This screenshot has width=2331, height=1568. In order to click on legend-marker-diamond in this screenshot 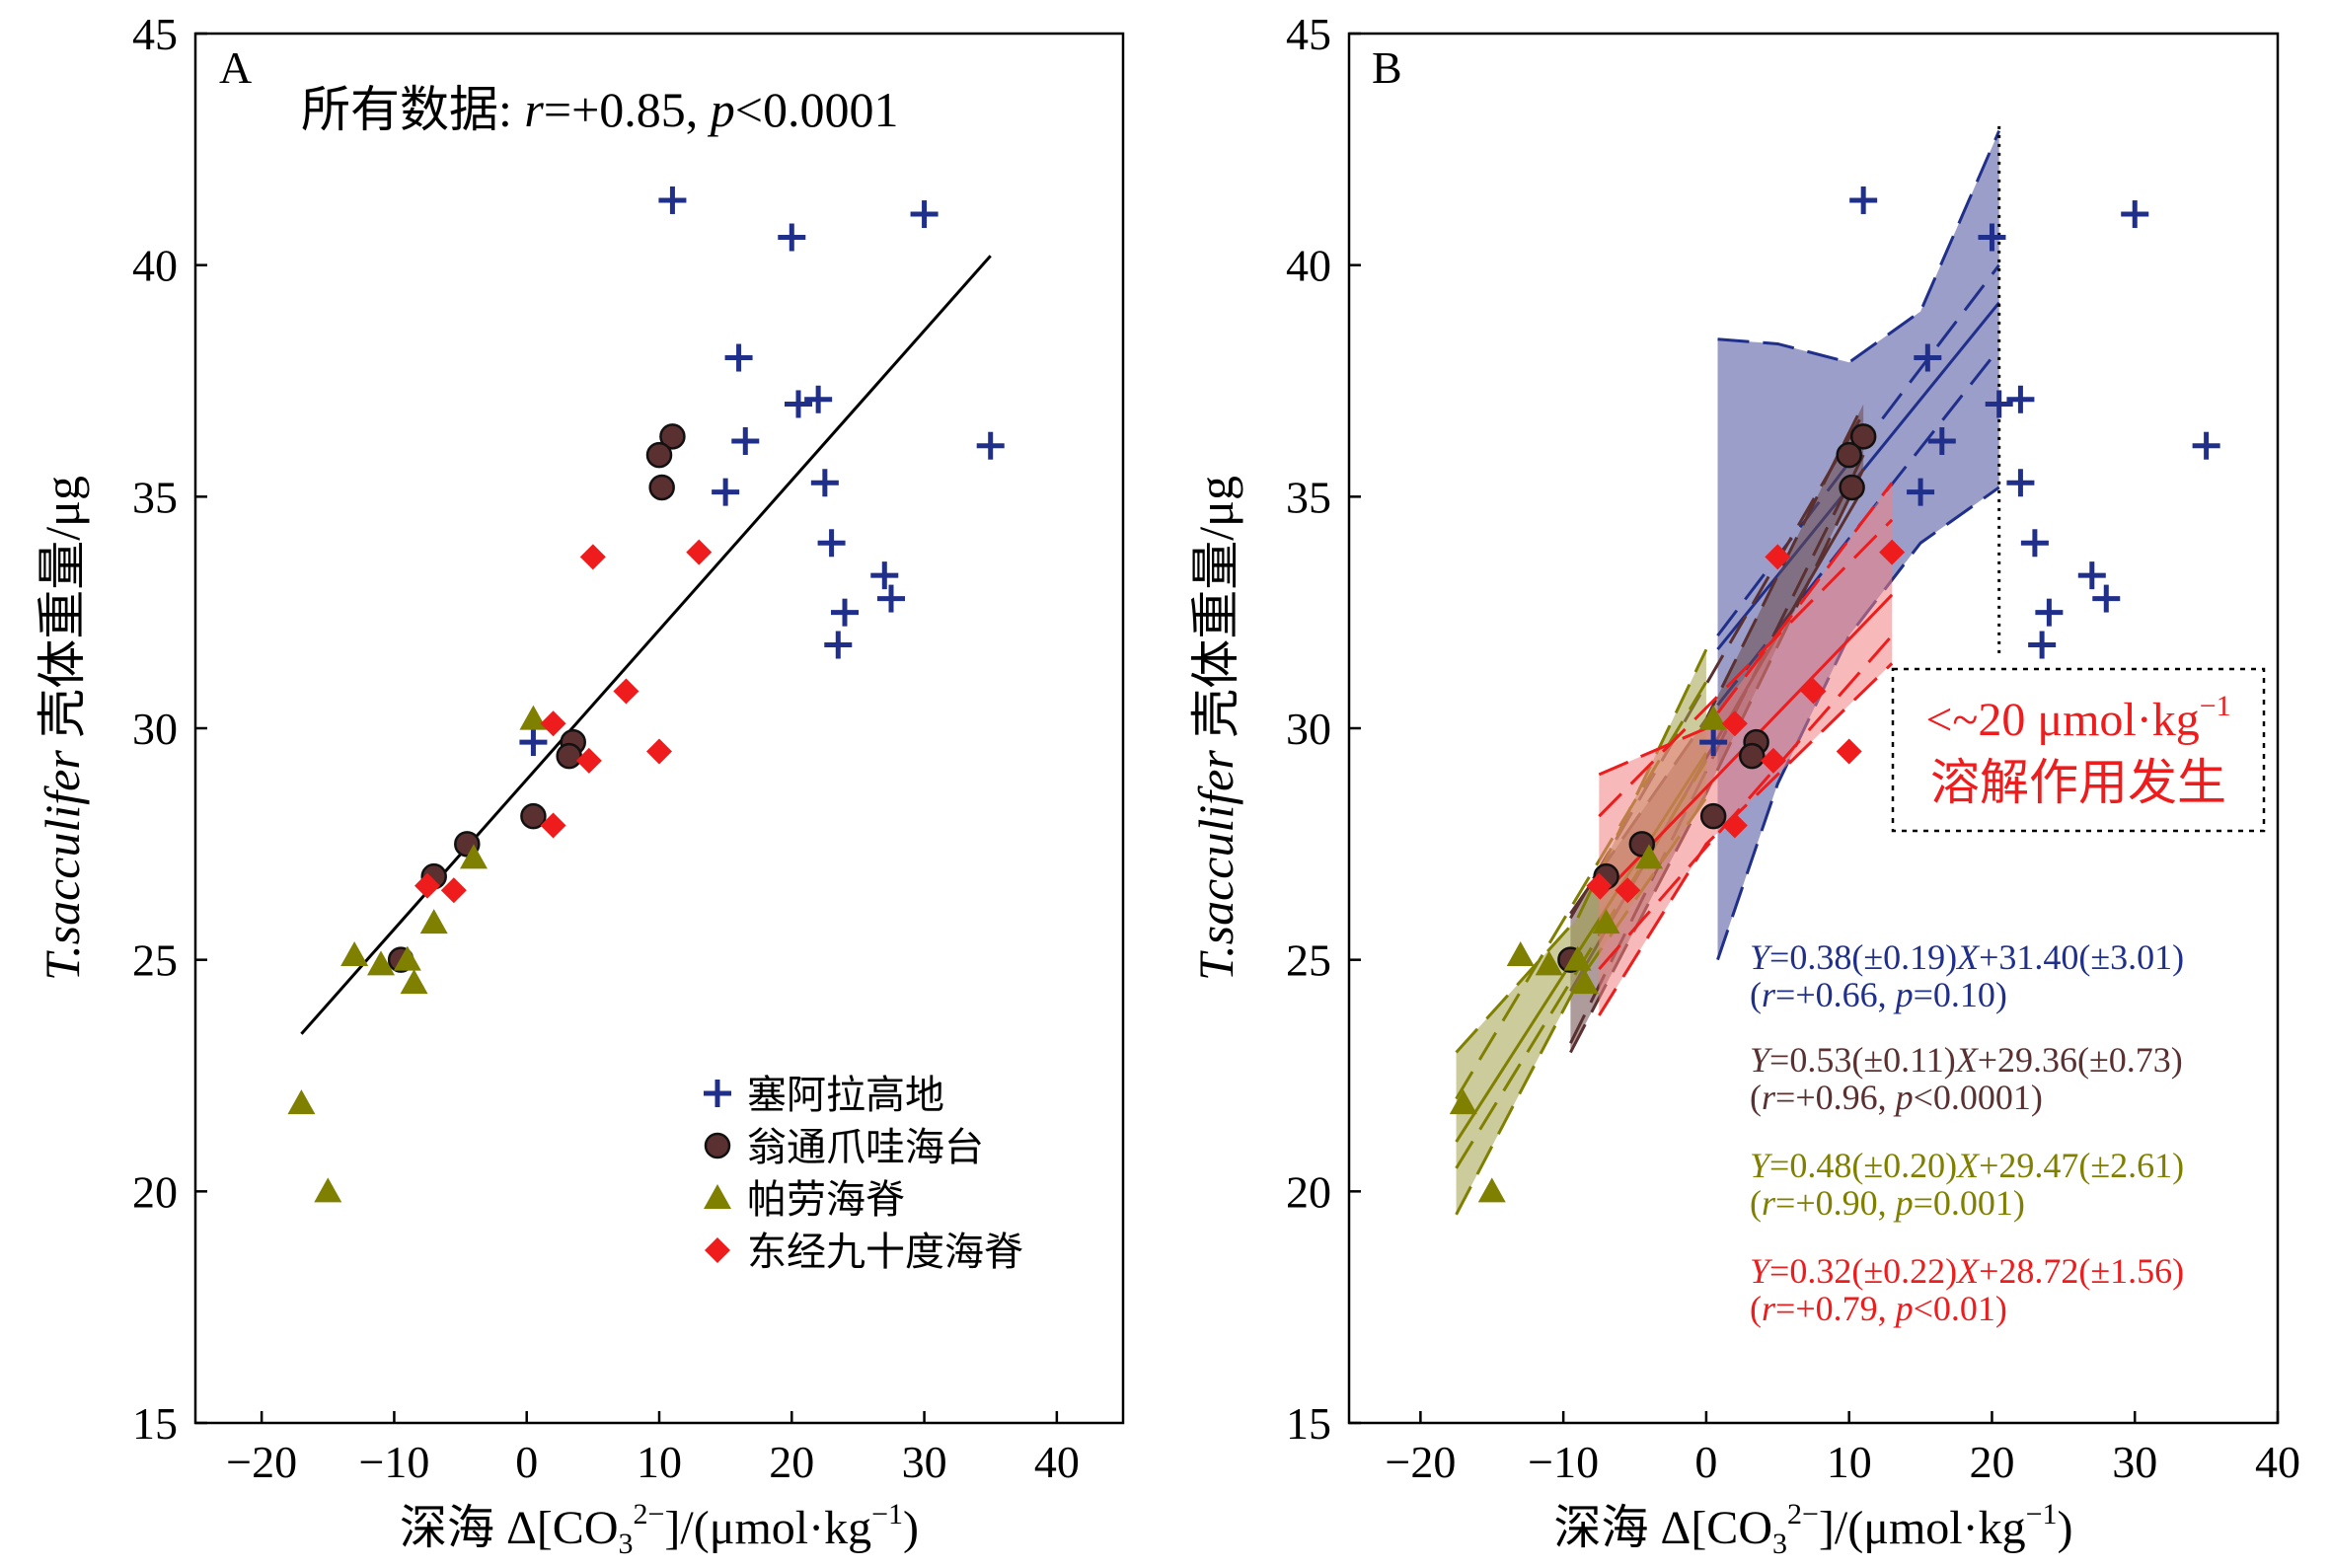, I will do `click(718, 1250)`.